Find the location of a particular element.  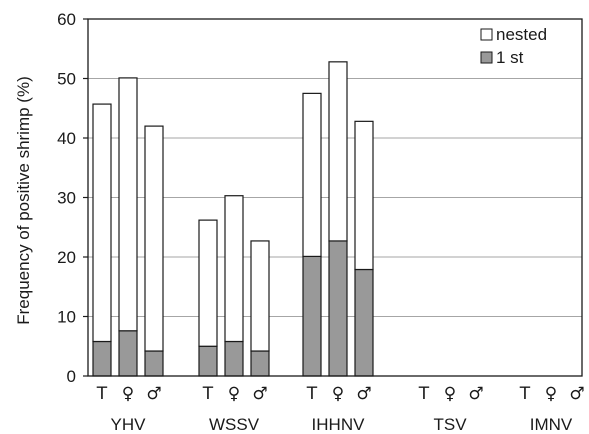

x-group-label-yhv: YHV is located at coordinates (129, 424).